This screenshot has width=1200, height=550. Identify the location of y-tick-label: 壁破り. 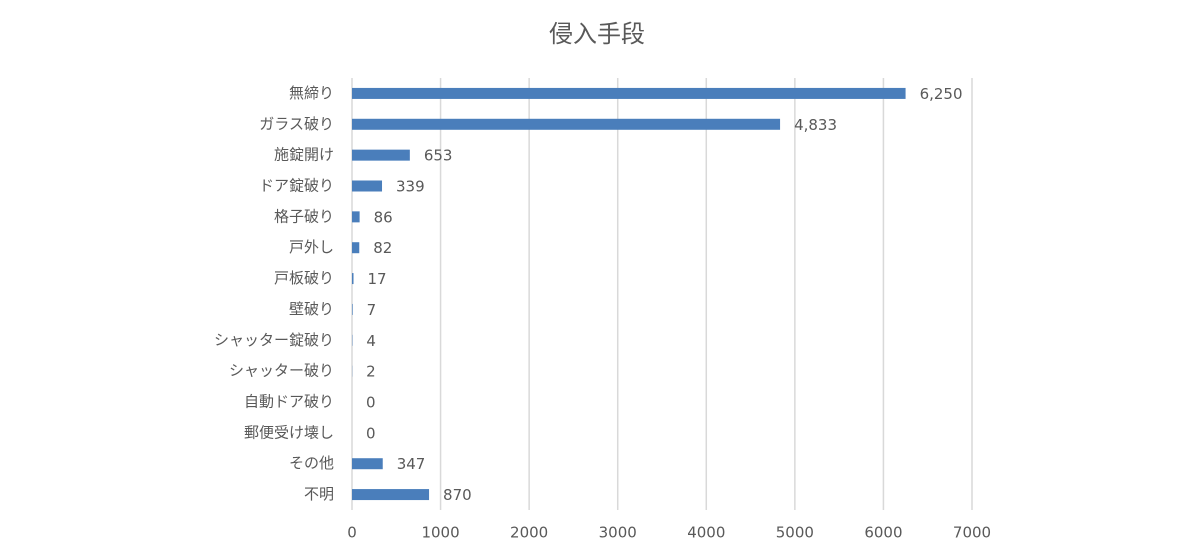
(311, 309).